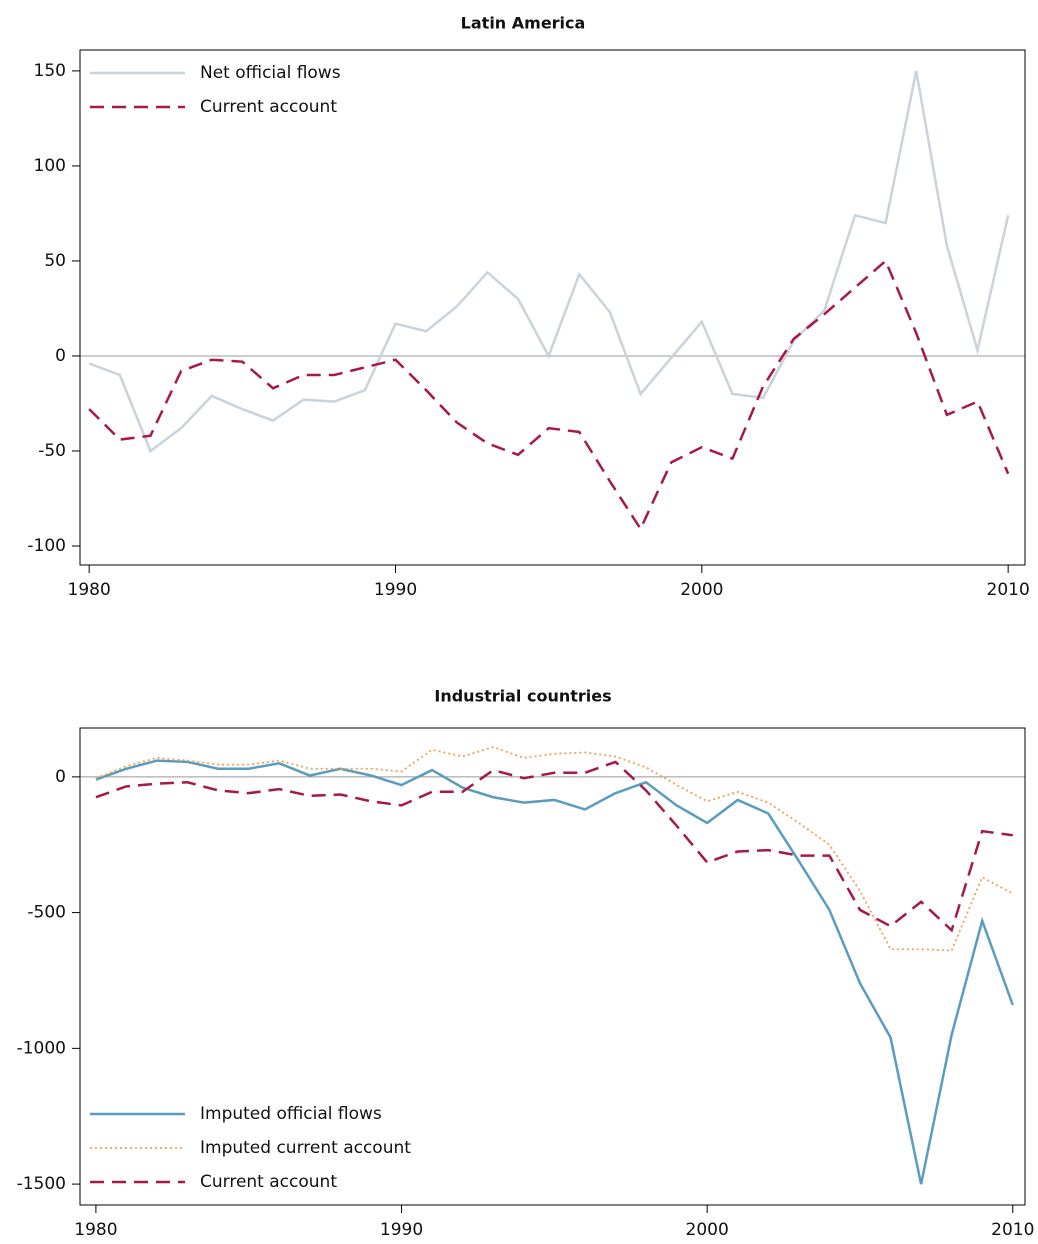 This screenshot has width=1038, height=1244. Describe the element at coordinates (52, 451) in the screenshot. I see `y-tick-label: -50` at that location.